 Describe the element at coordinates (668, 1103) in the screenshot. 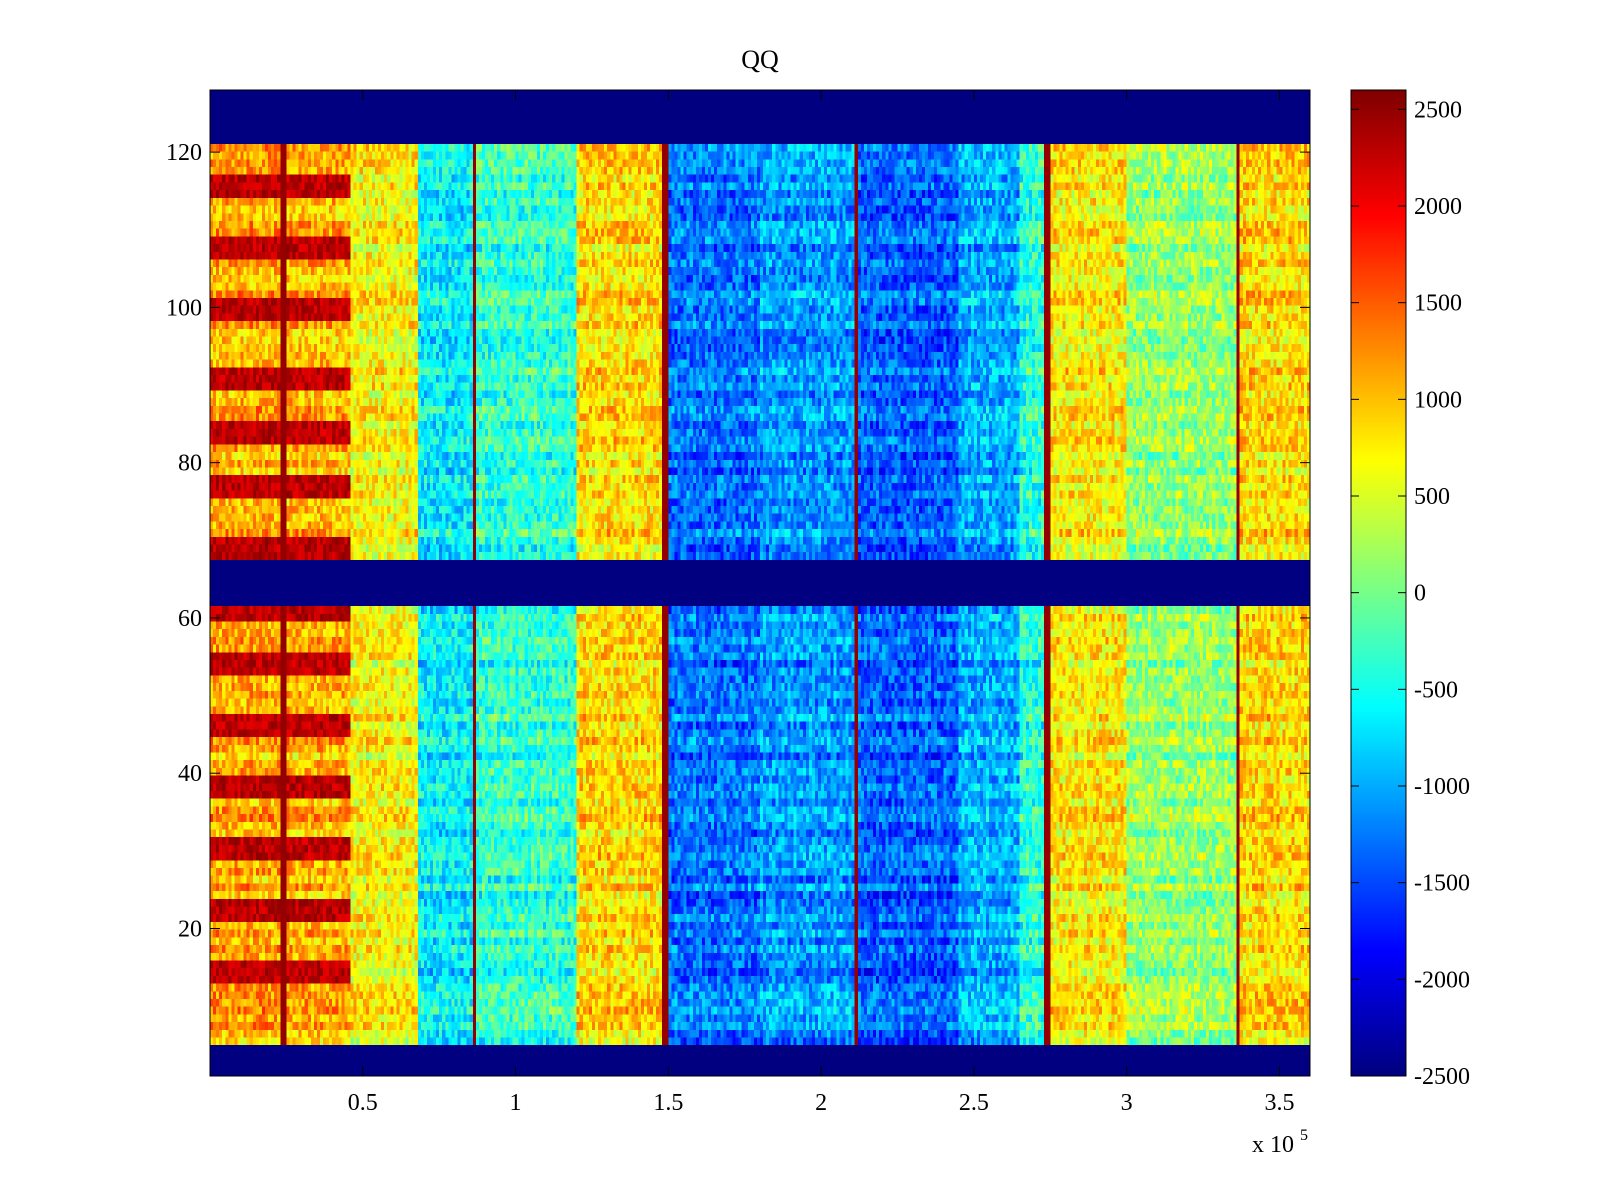

I see `x-tick-label: 1.5` at that location.